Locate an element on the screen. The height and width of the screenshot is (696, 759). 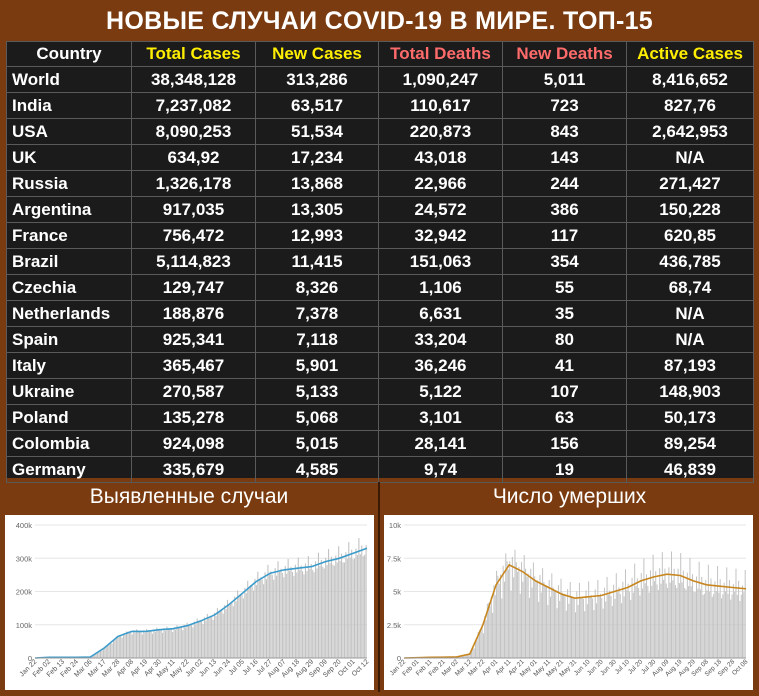
table-row: Colombia 924,098 5,015 28,141 156 89,254 is located at coordinates (380, 443).